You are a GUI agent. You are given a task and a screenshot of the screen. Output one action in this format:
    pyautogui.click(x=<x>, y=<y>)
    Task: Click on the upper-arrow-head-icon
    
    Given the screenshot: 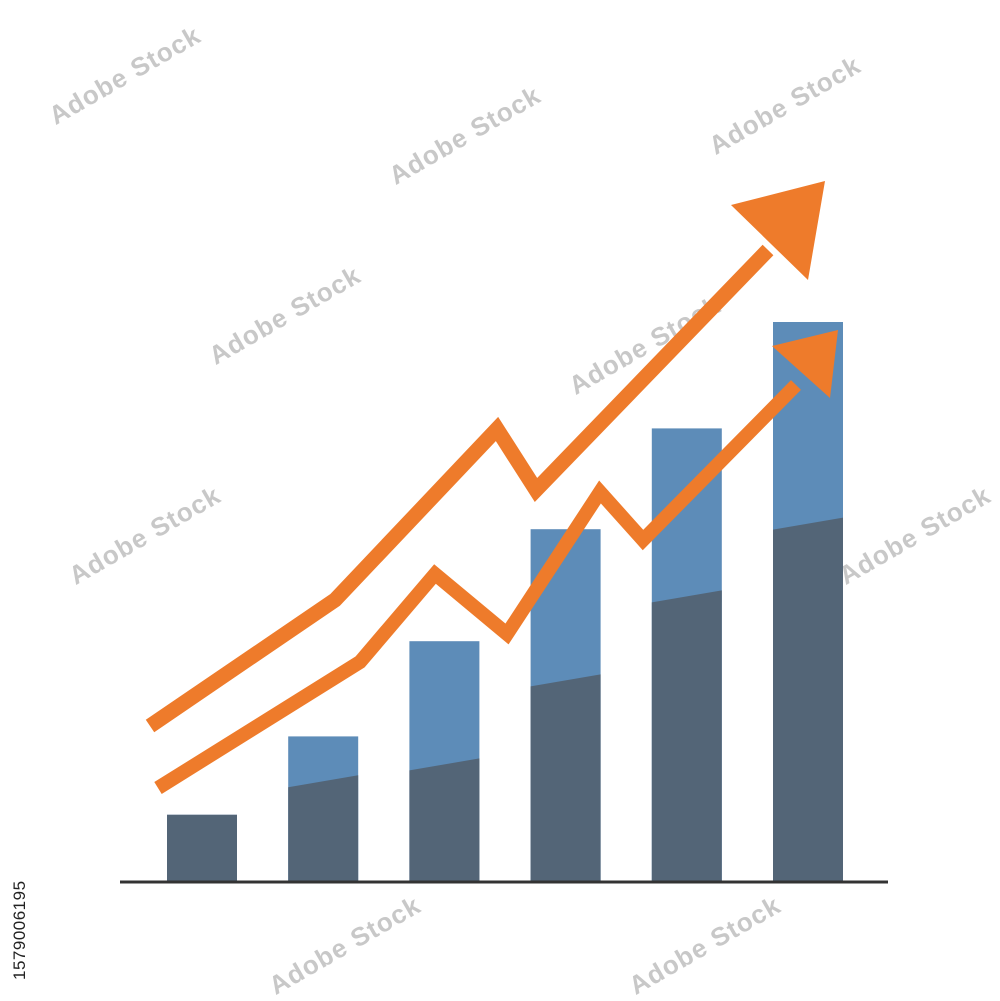 What is the action you would take?
    pyautogui.click(x=778, y=230)
    